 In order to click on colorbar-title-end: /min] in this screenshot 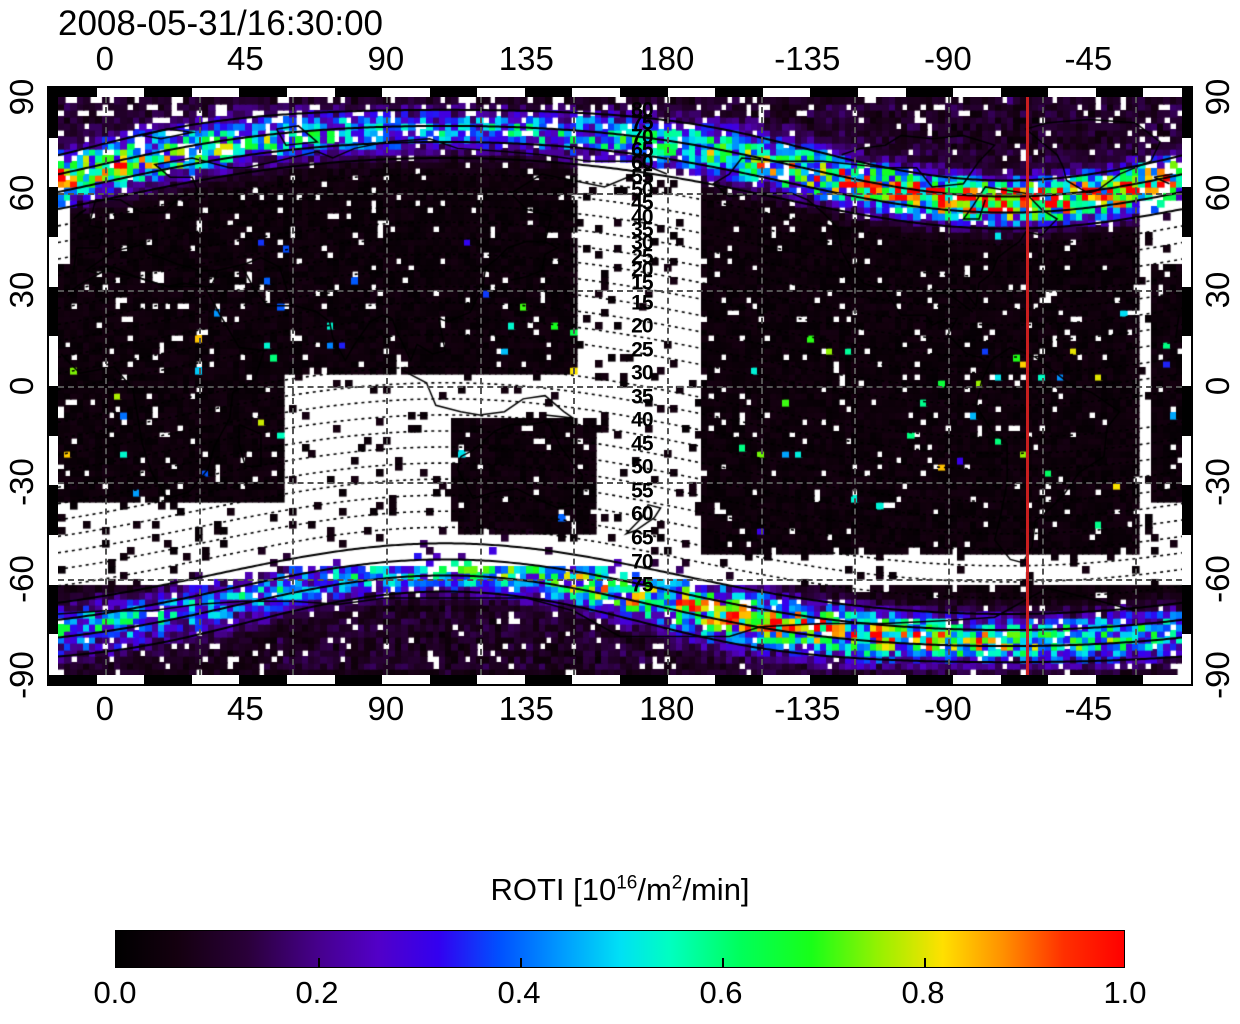, I will do `click(716, 889)`.